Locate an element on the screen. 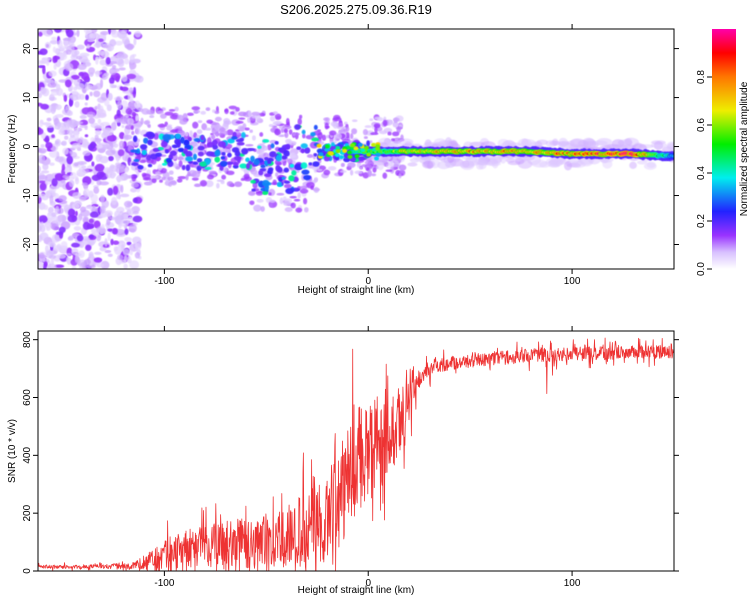  colorbar-tick-label: 0.6 is located at coordinates (701, 125).